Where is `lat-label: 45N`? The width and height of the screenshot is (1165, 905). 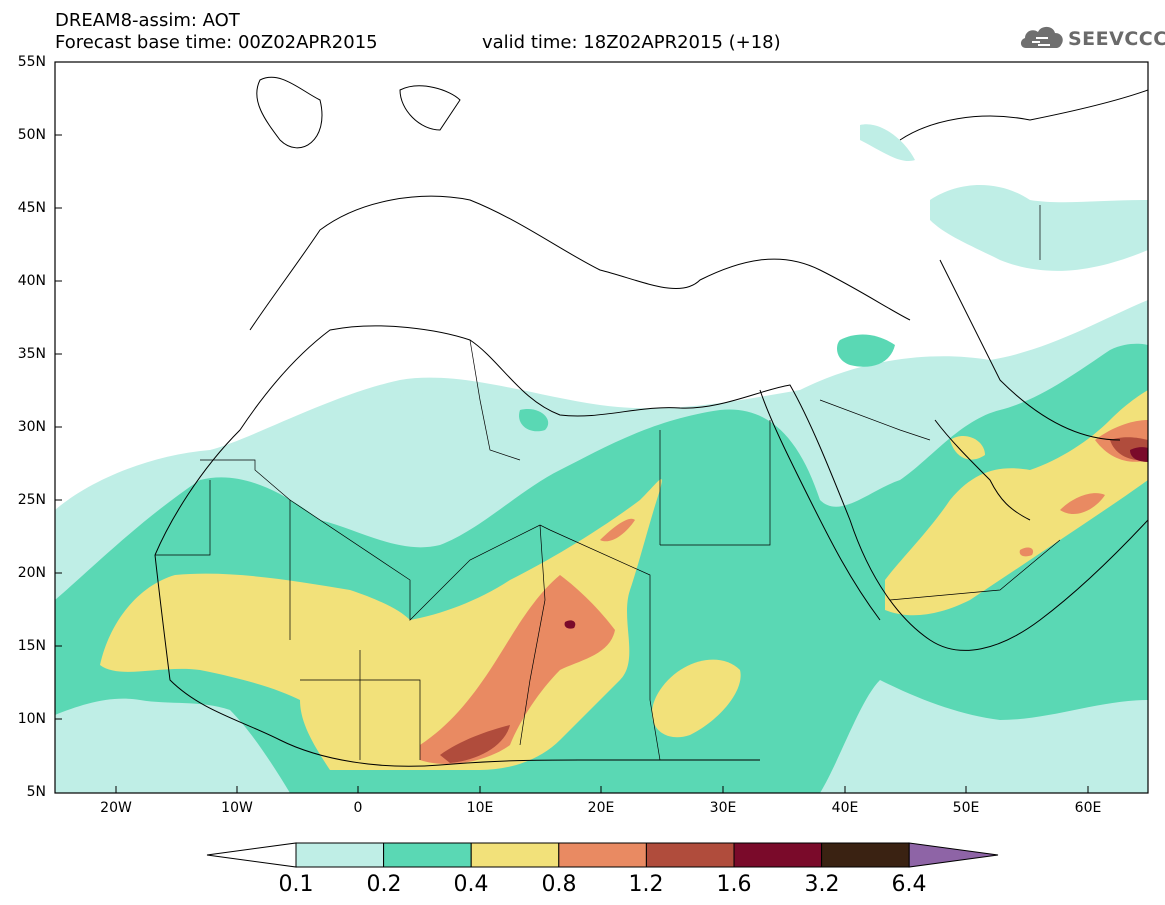
lat-label: 45N is located at coordinates (31, 208).